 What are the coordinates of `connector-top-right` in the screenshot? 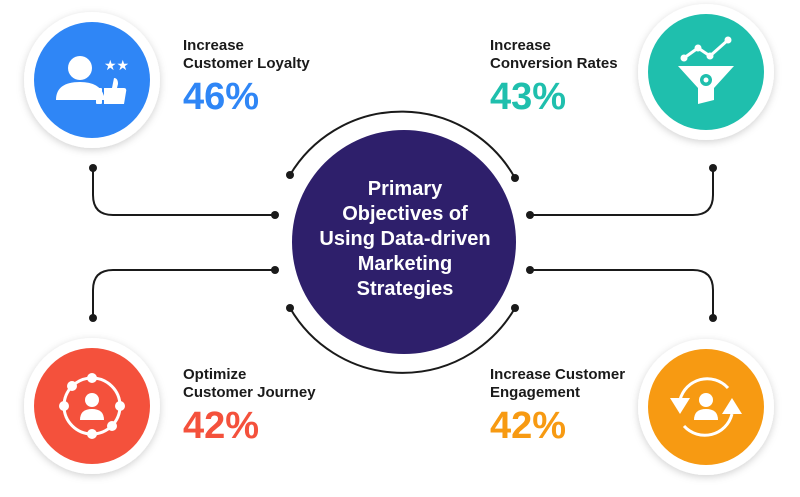 It's located at (622, 192).